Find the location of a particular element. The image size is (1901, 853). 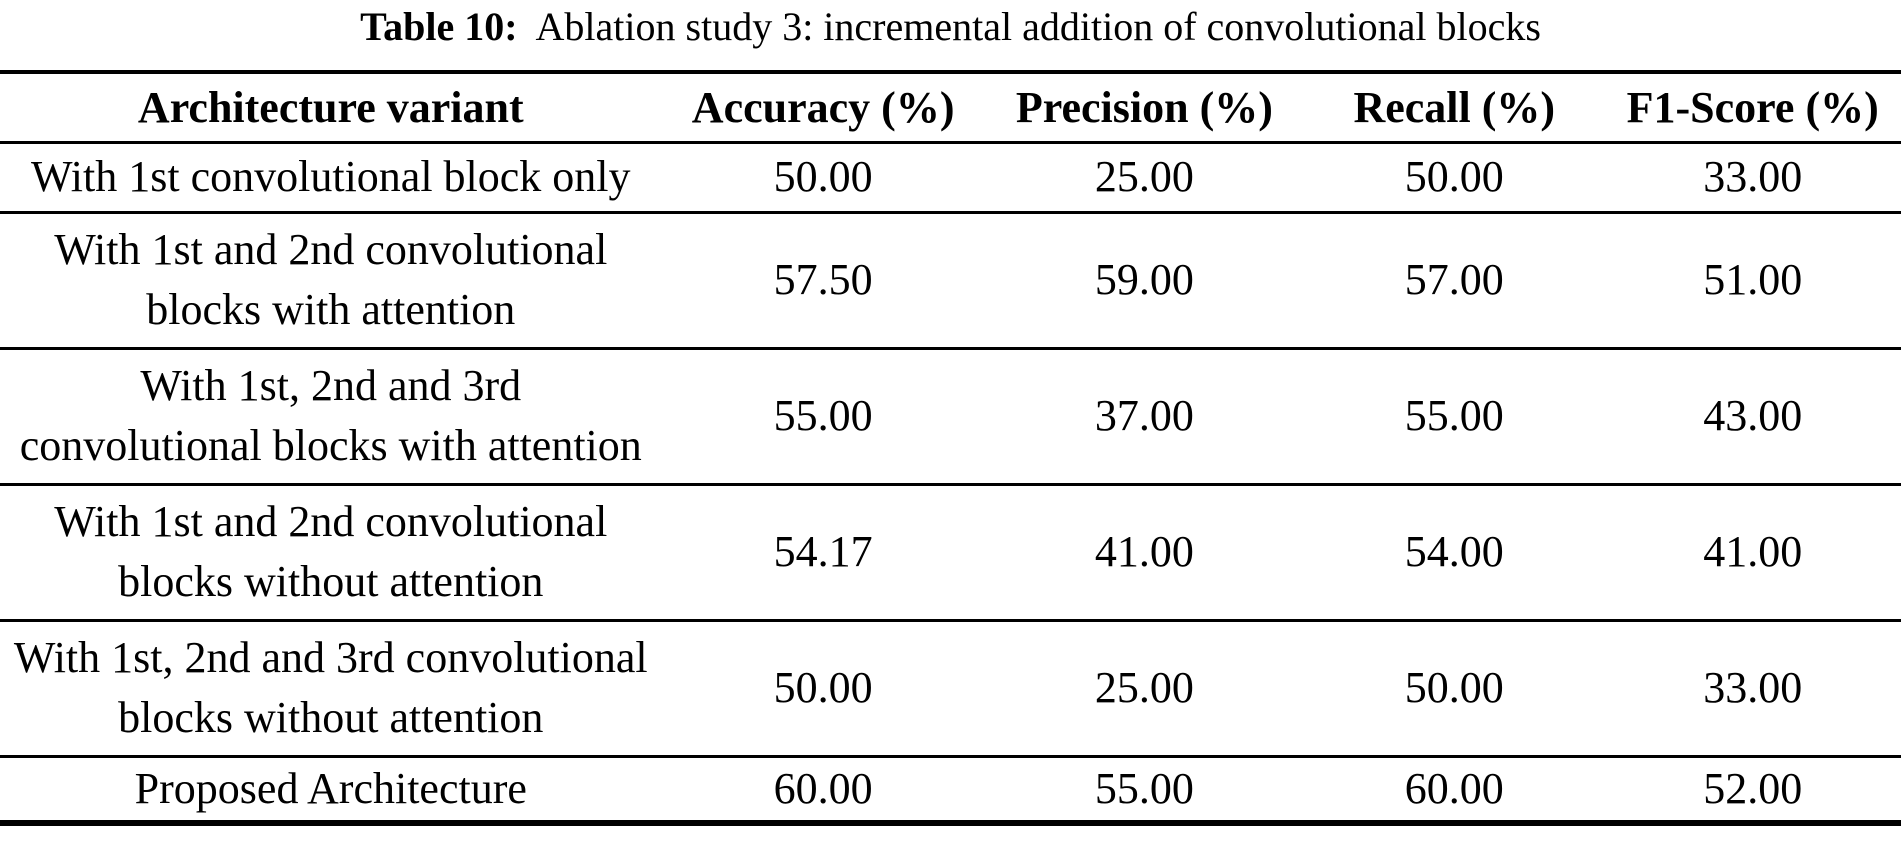

f1-cell: 52.00 is located at coordinates (1753, 788).